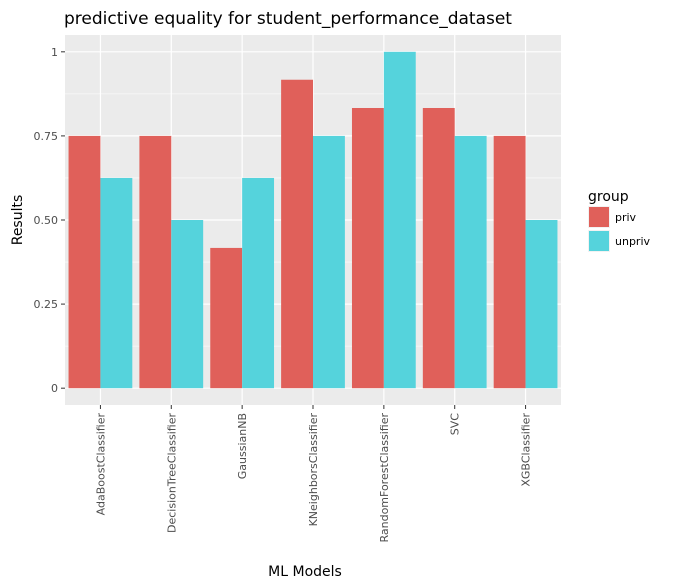  Describe the element at coordinates (155, 262) in the screenshot. I see `bar-priv-DecisionTreeClassifier` at that location.